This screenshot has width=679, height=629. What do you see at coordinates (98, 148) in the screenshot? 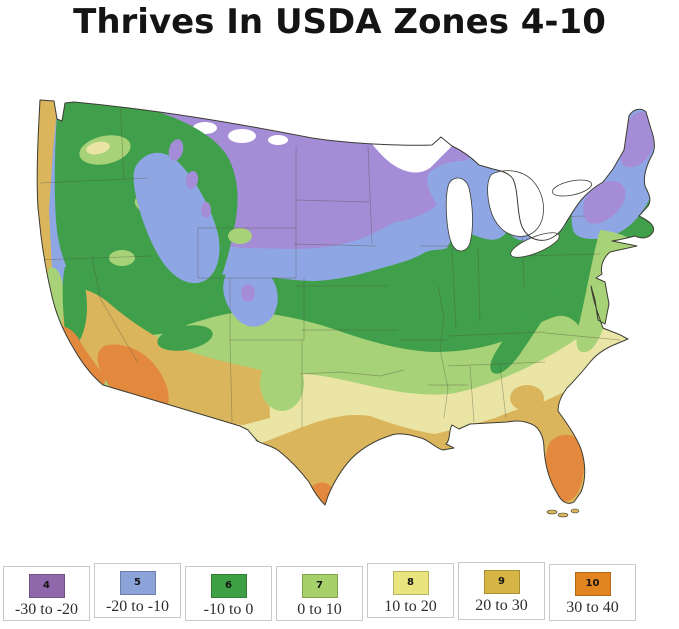
I see `zone-8-columbia-patch` at bounding box center [98, 148].